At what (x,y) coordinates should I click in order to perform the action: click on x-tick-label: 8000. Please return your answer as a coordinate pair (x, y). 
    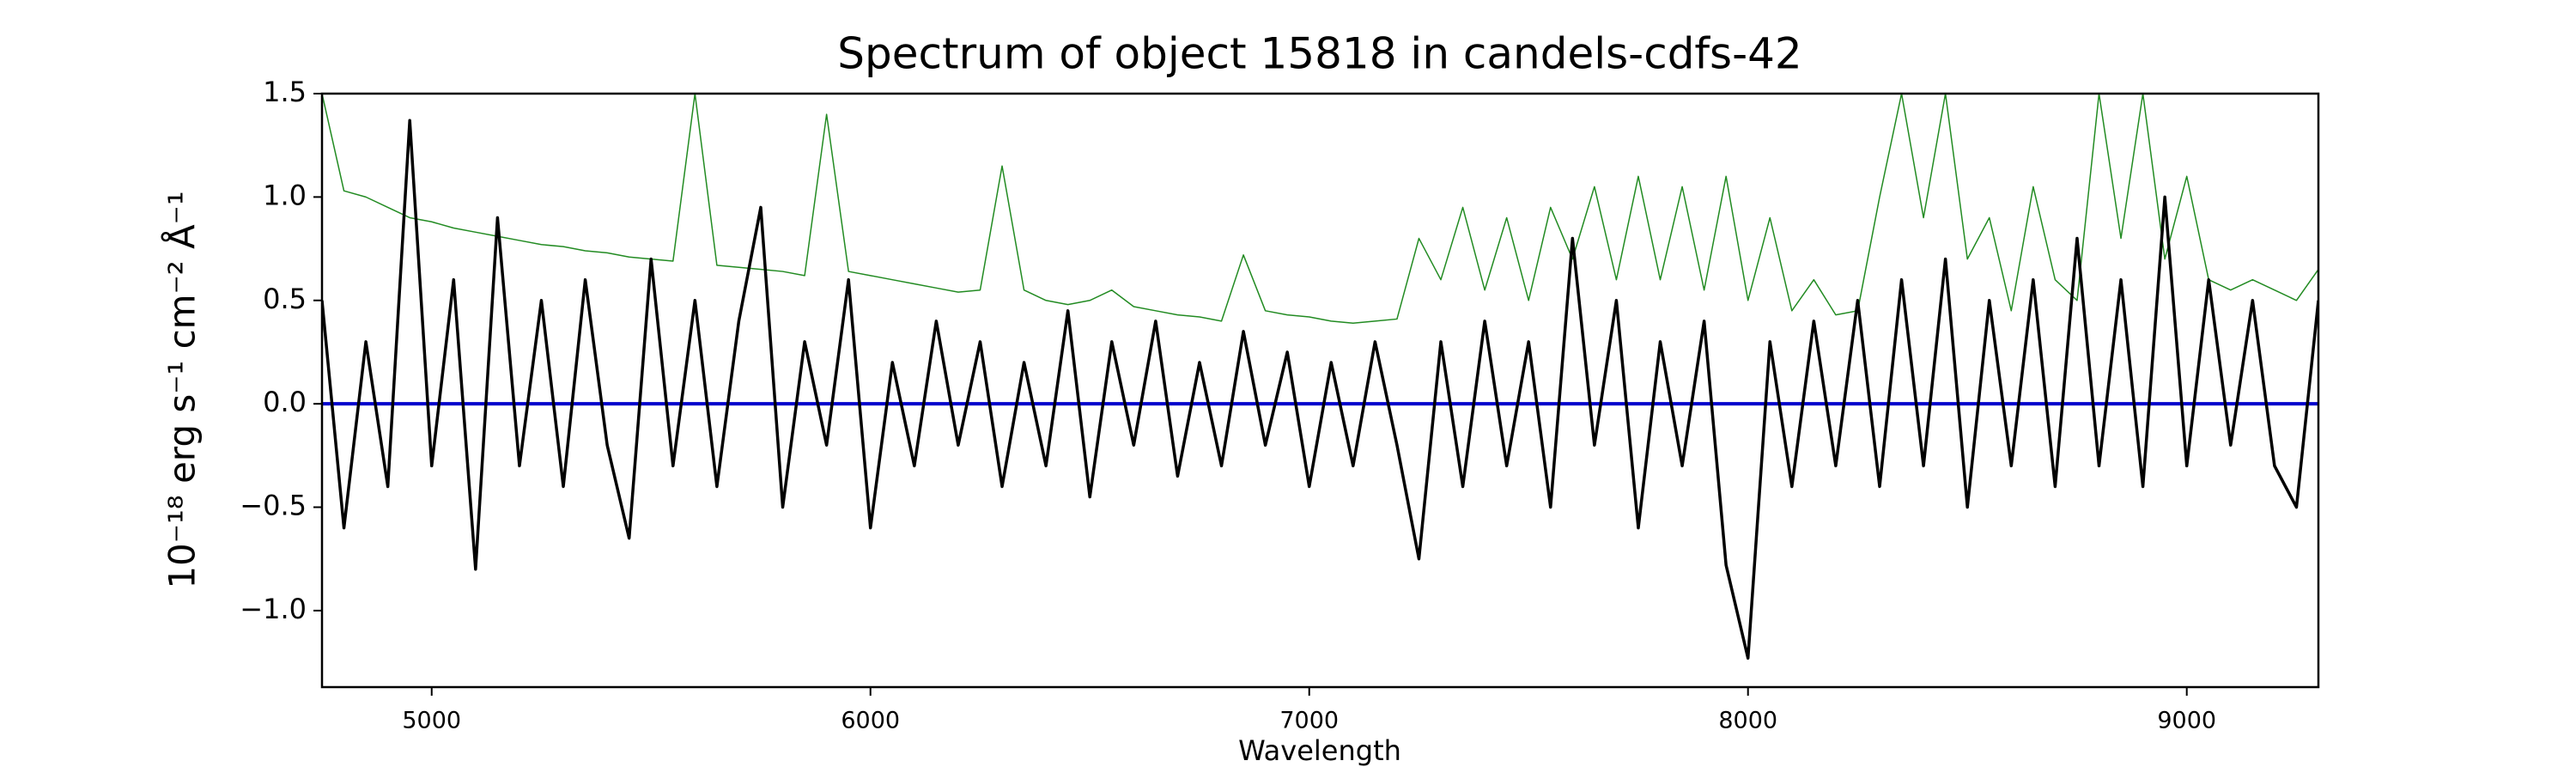
    Looking at the image, I should click on (1748, 721).